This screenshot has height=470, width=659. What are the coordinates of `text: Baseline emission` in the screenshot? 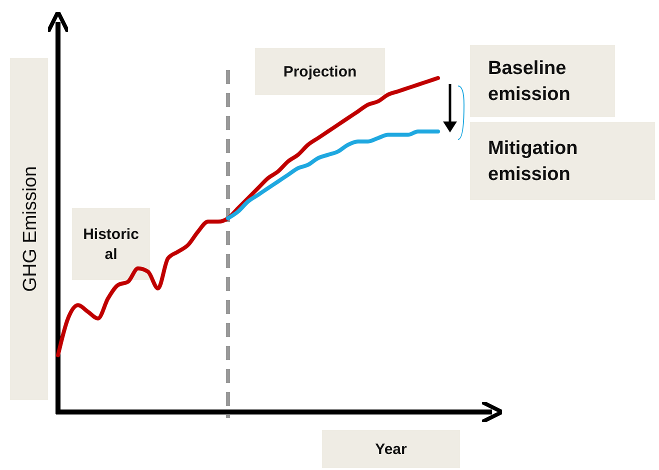 It's located at (529, 81).